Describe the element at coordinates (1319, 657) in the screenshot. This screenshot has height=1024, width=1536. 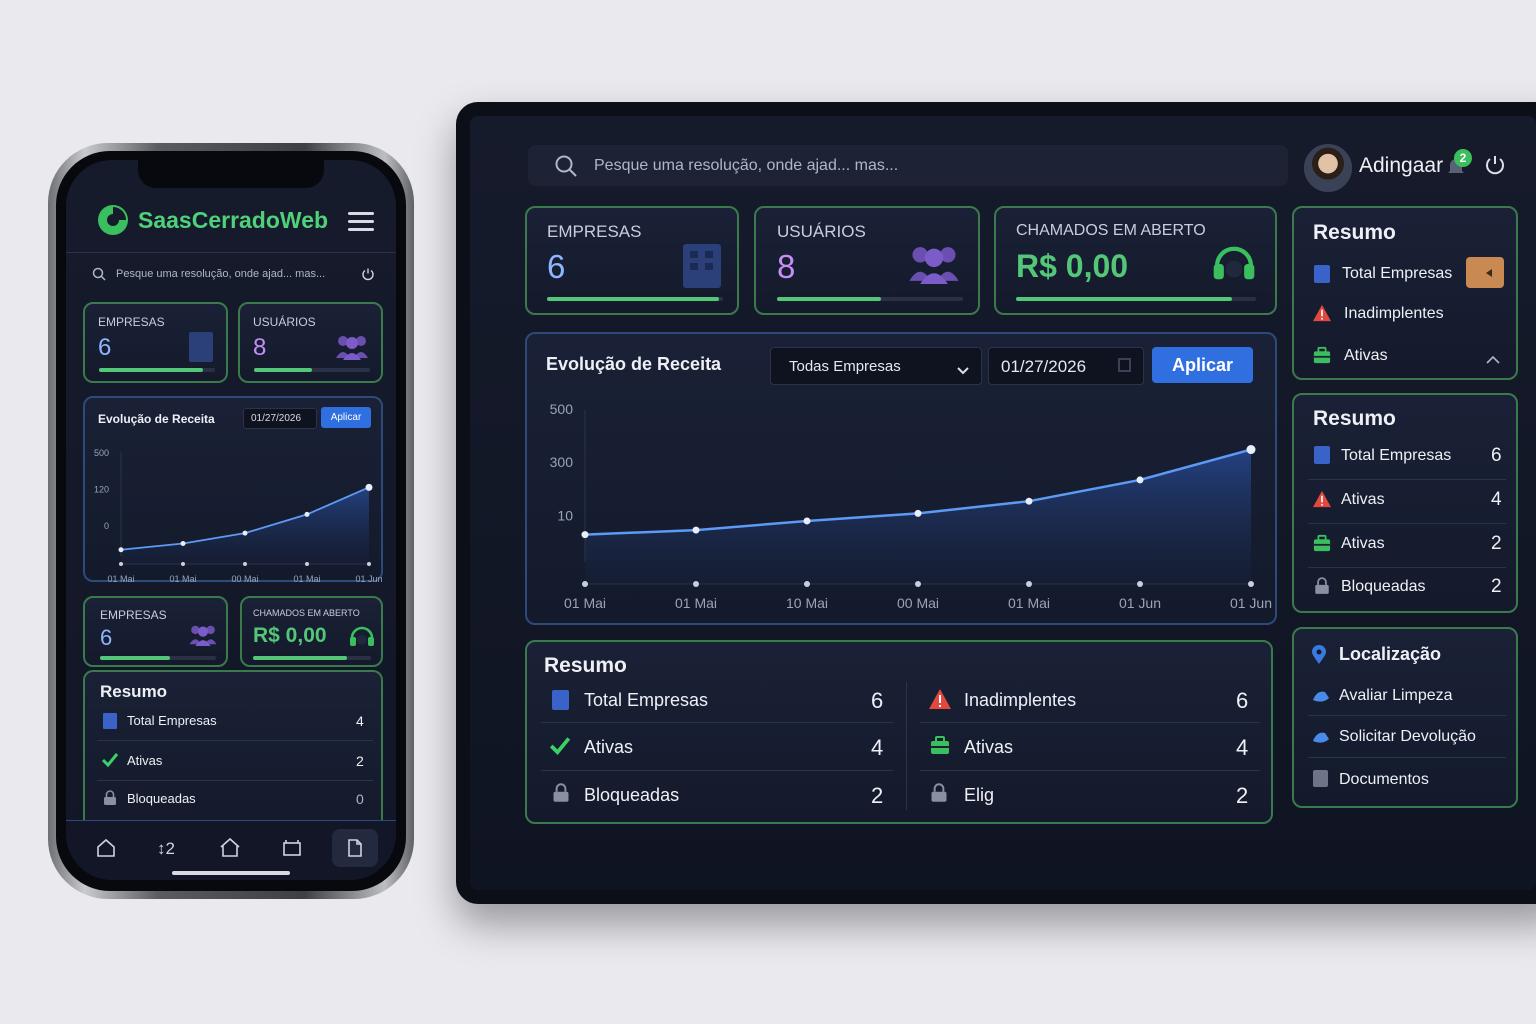
I see `map-pin-icon` at that location.